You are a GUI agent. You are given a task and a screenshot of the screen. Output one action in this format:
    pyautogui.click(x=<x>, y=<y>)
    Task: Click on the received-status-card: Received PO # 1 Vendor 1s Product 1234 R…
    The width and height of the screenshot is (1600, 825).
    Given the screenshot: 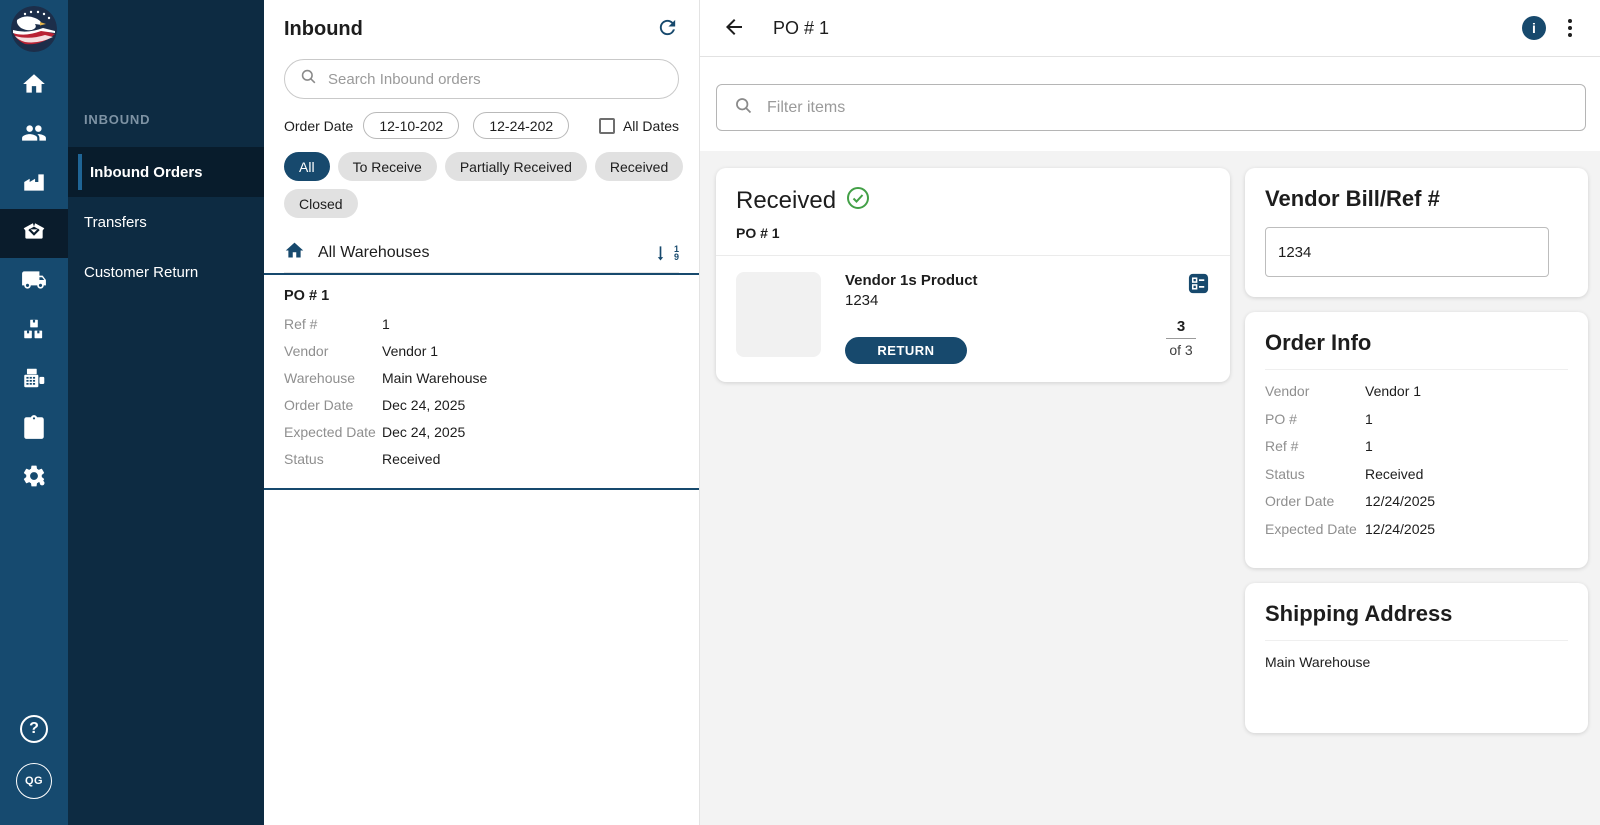 What is the action you would take?
    pyautogui.click(x=973, y=275)
    